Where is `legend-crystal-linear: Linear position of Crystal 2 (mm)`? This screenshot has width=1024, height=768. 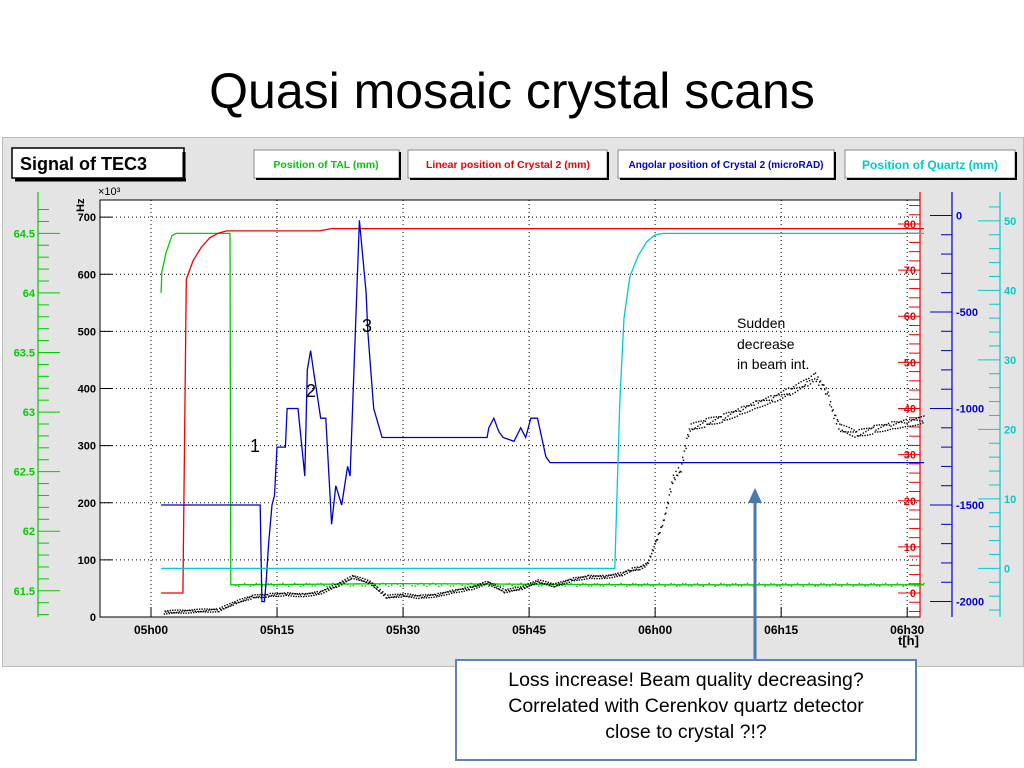
legend-crystal-linear: Linear position of Crystal 2 (mm) is located at coordinates (508, 164).